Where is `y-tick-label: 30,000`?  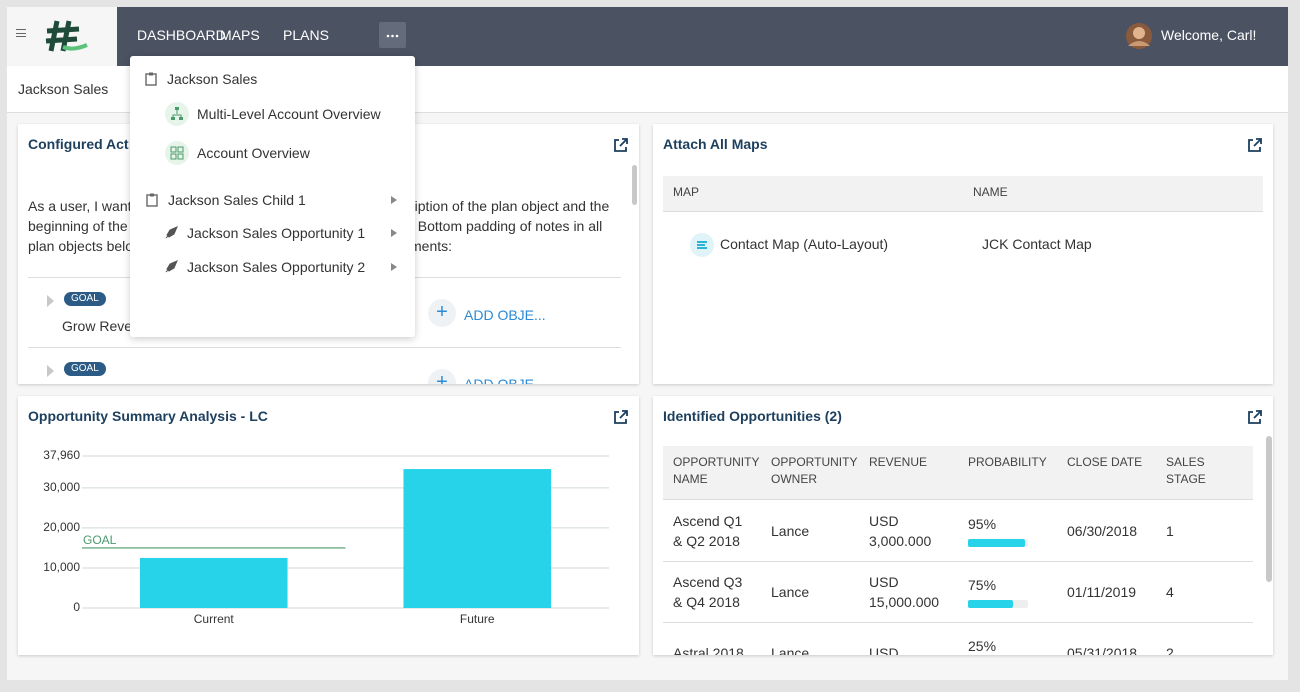 y-tick-label: 30,000 is located at coordinates (61, 487).